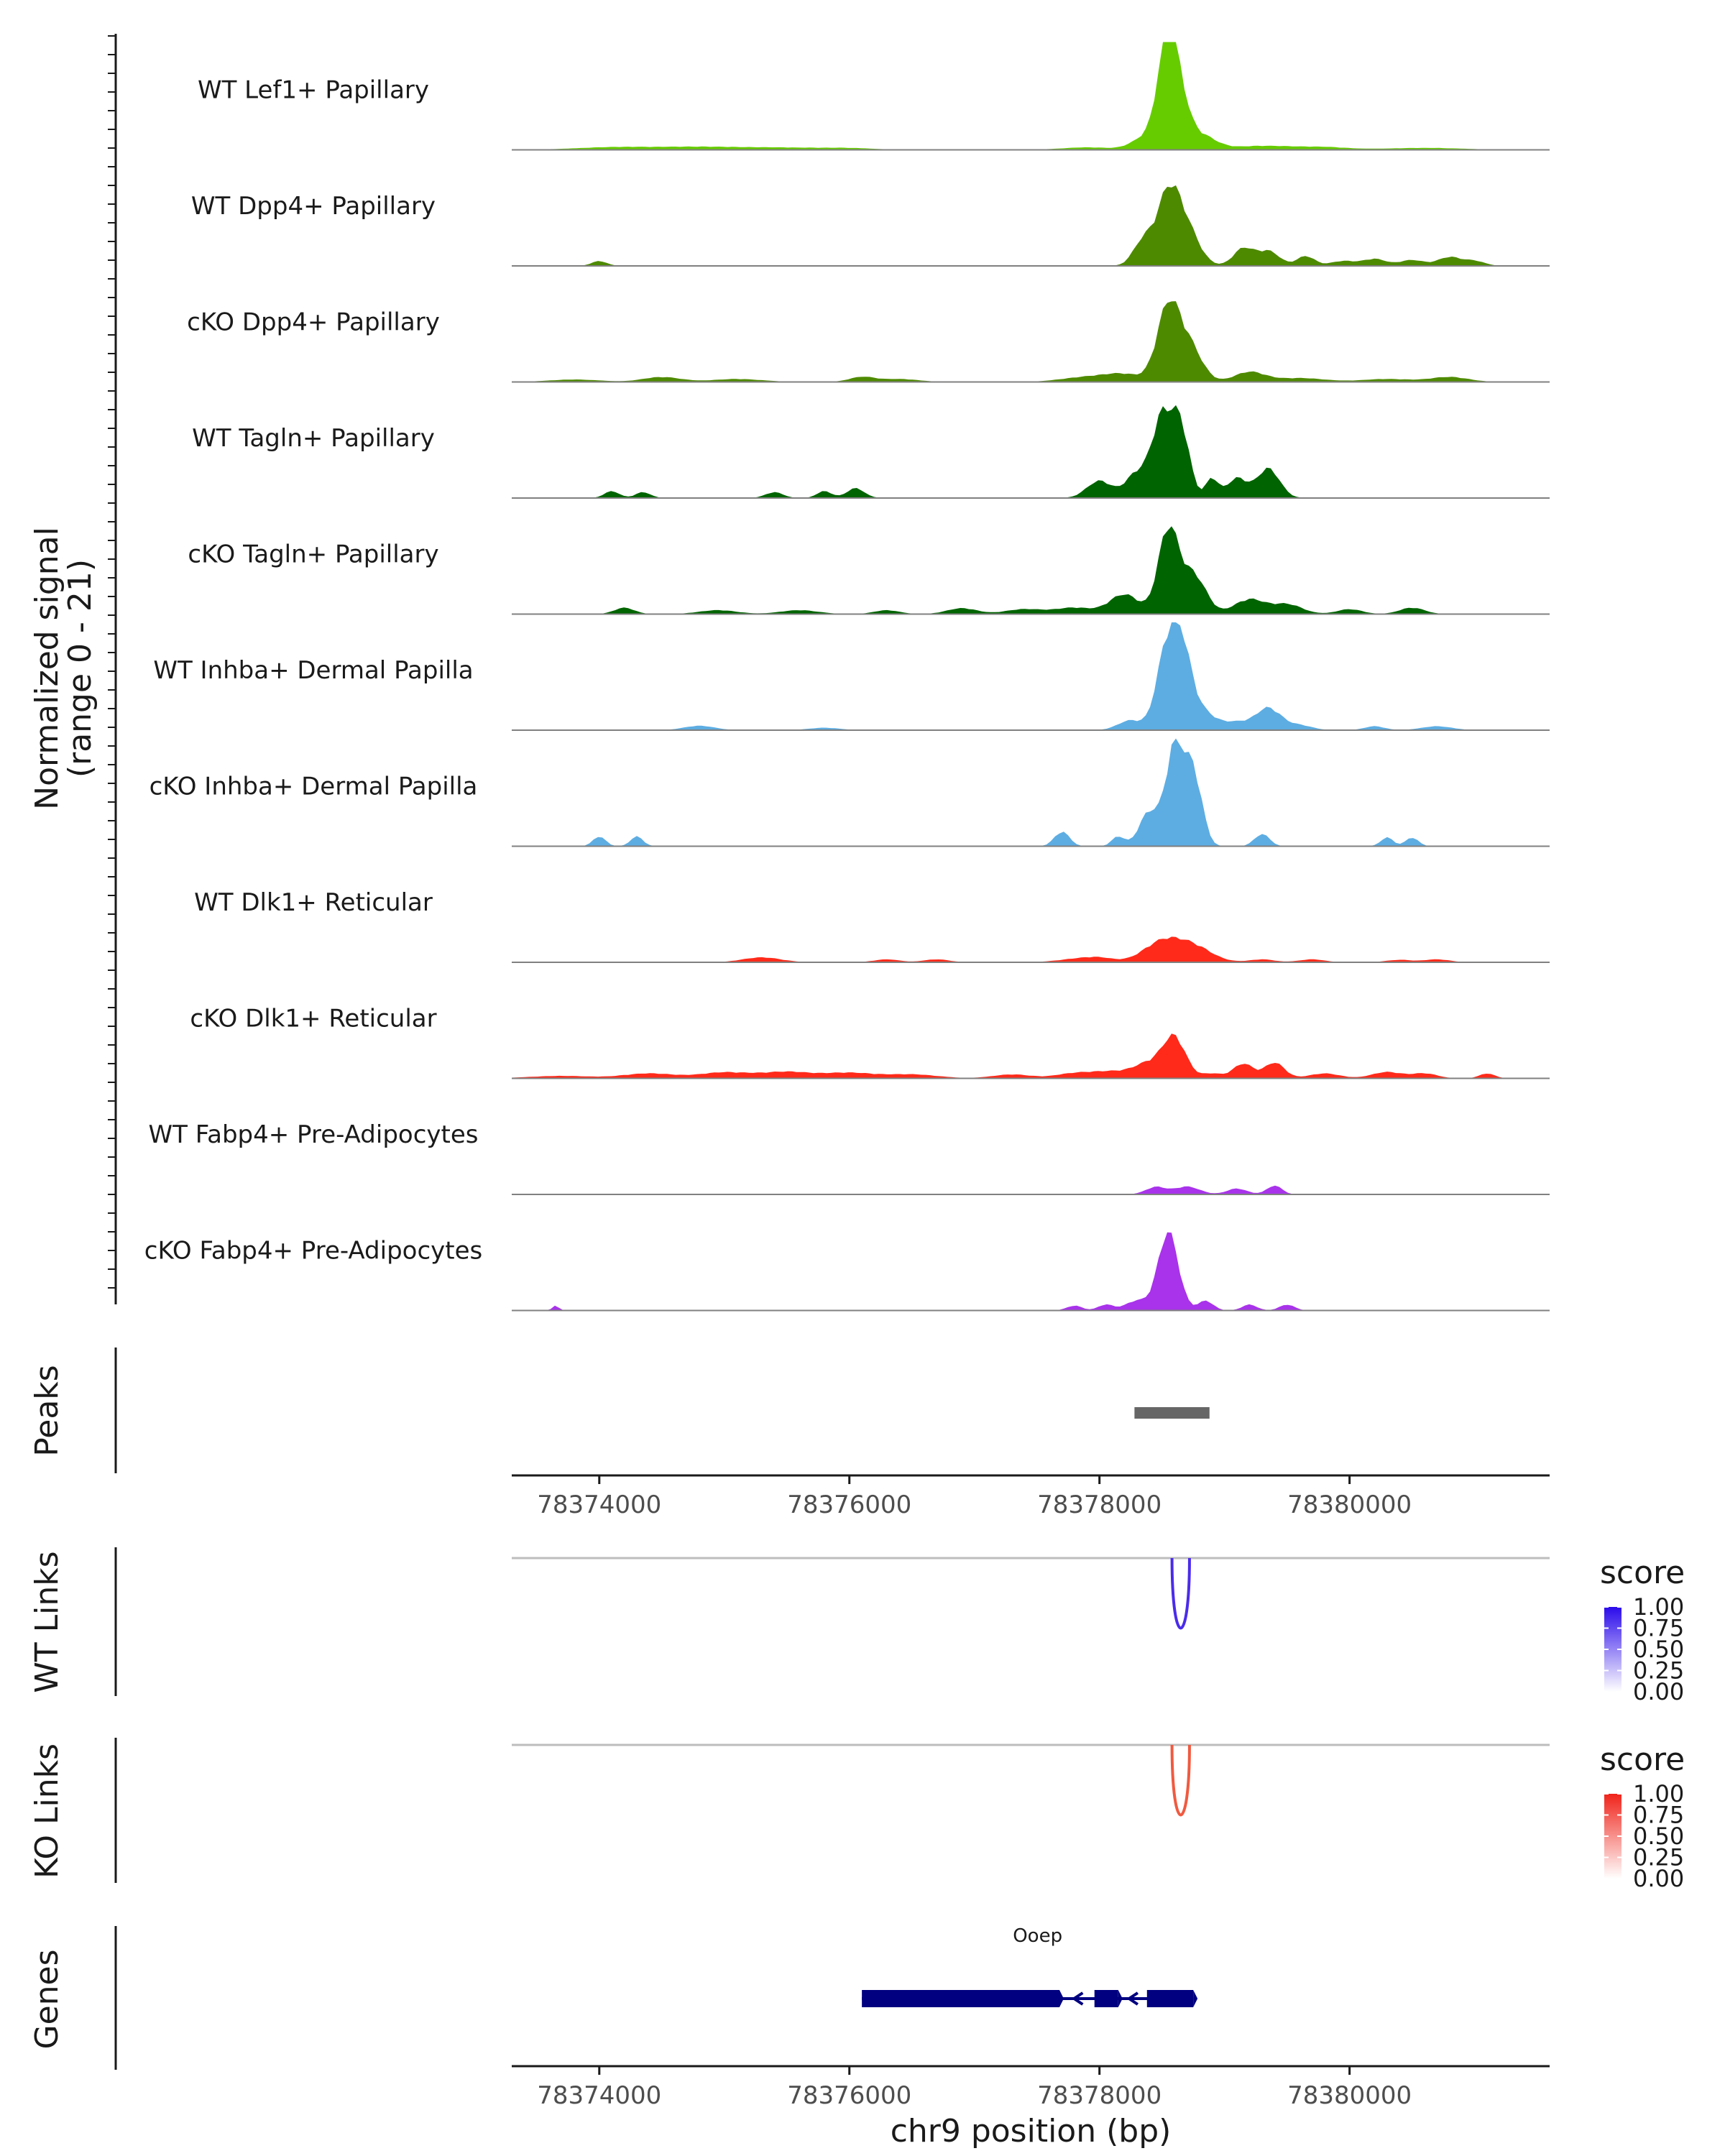  Describe the element at coordinates (313, 1251) in the screenshot. I see `track-label: cKO Fabp4+ Pre-Adipocytes` at that location.